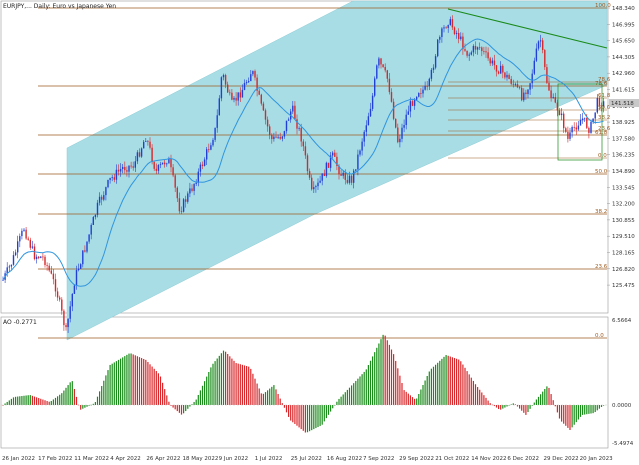  I want to click on trendline, so click(527, 28).